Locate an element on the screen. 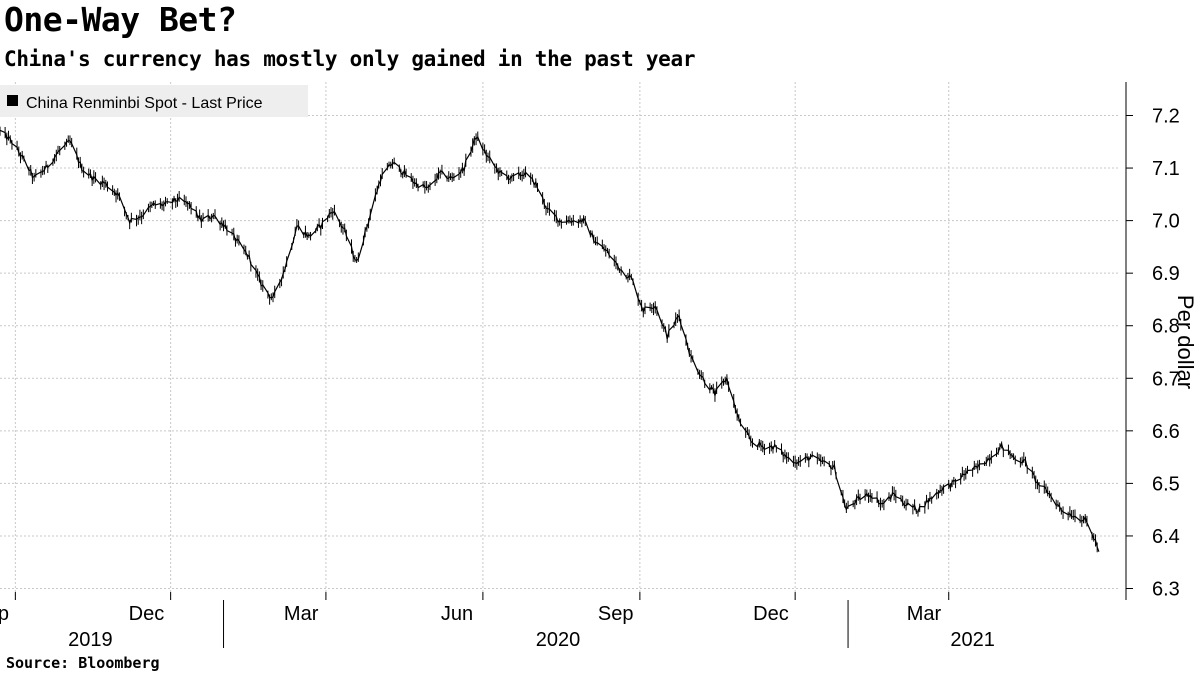 The width and height of the screenshot is (1200, 675). y-tick-label: 6.3 is located at coordinates (1166, 590).